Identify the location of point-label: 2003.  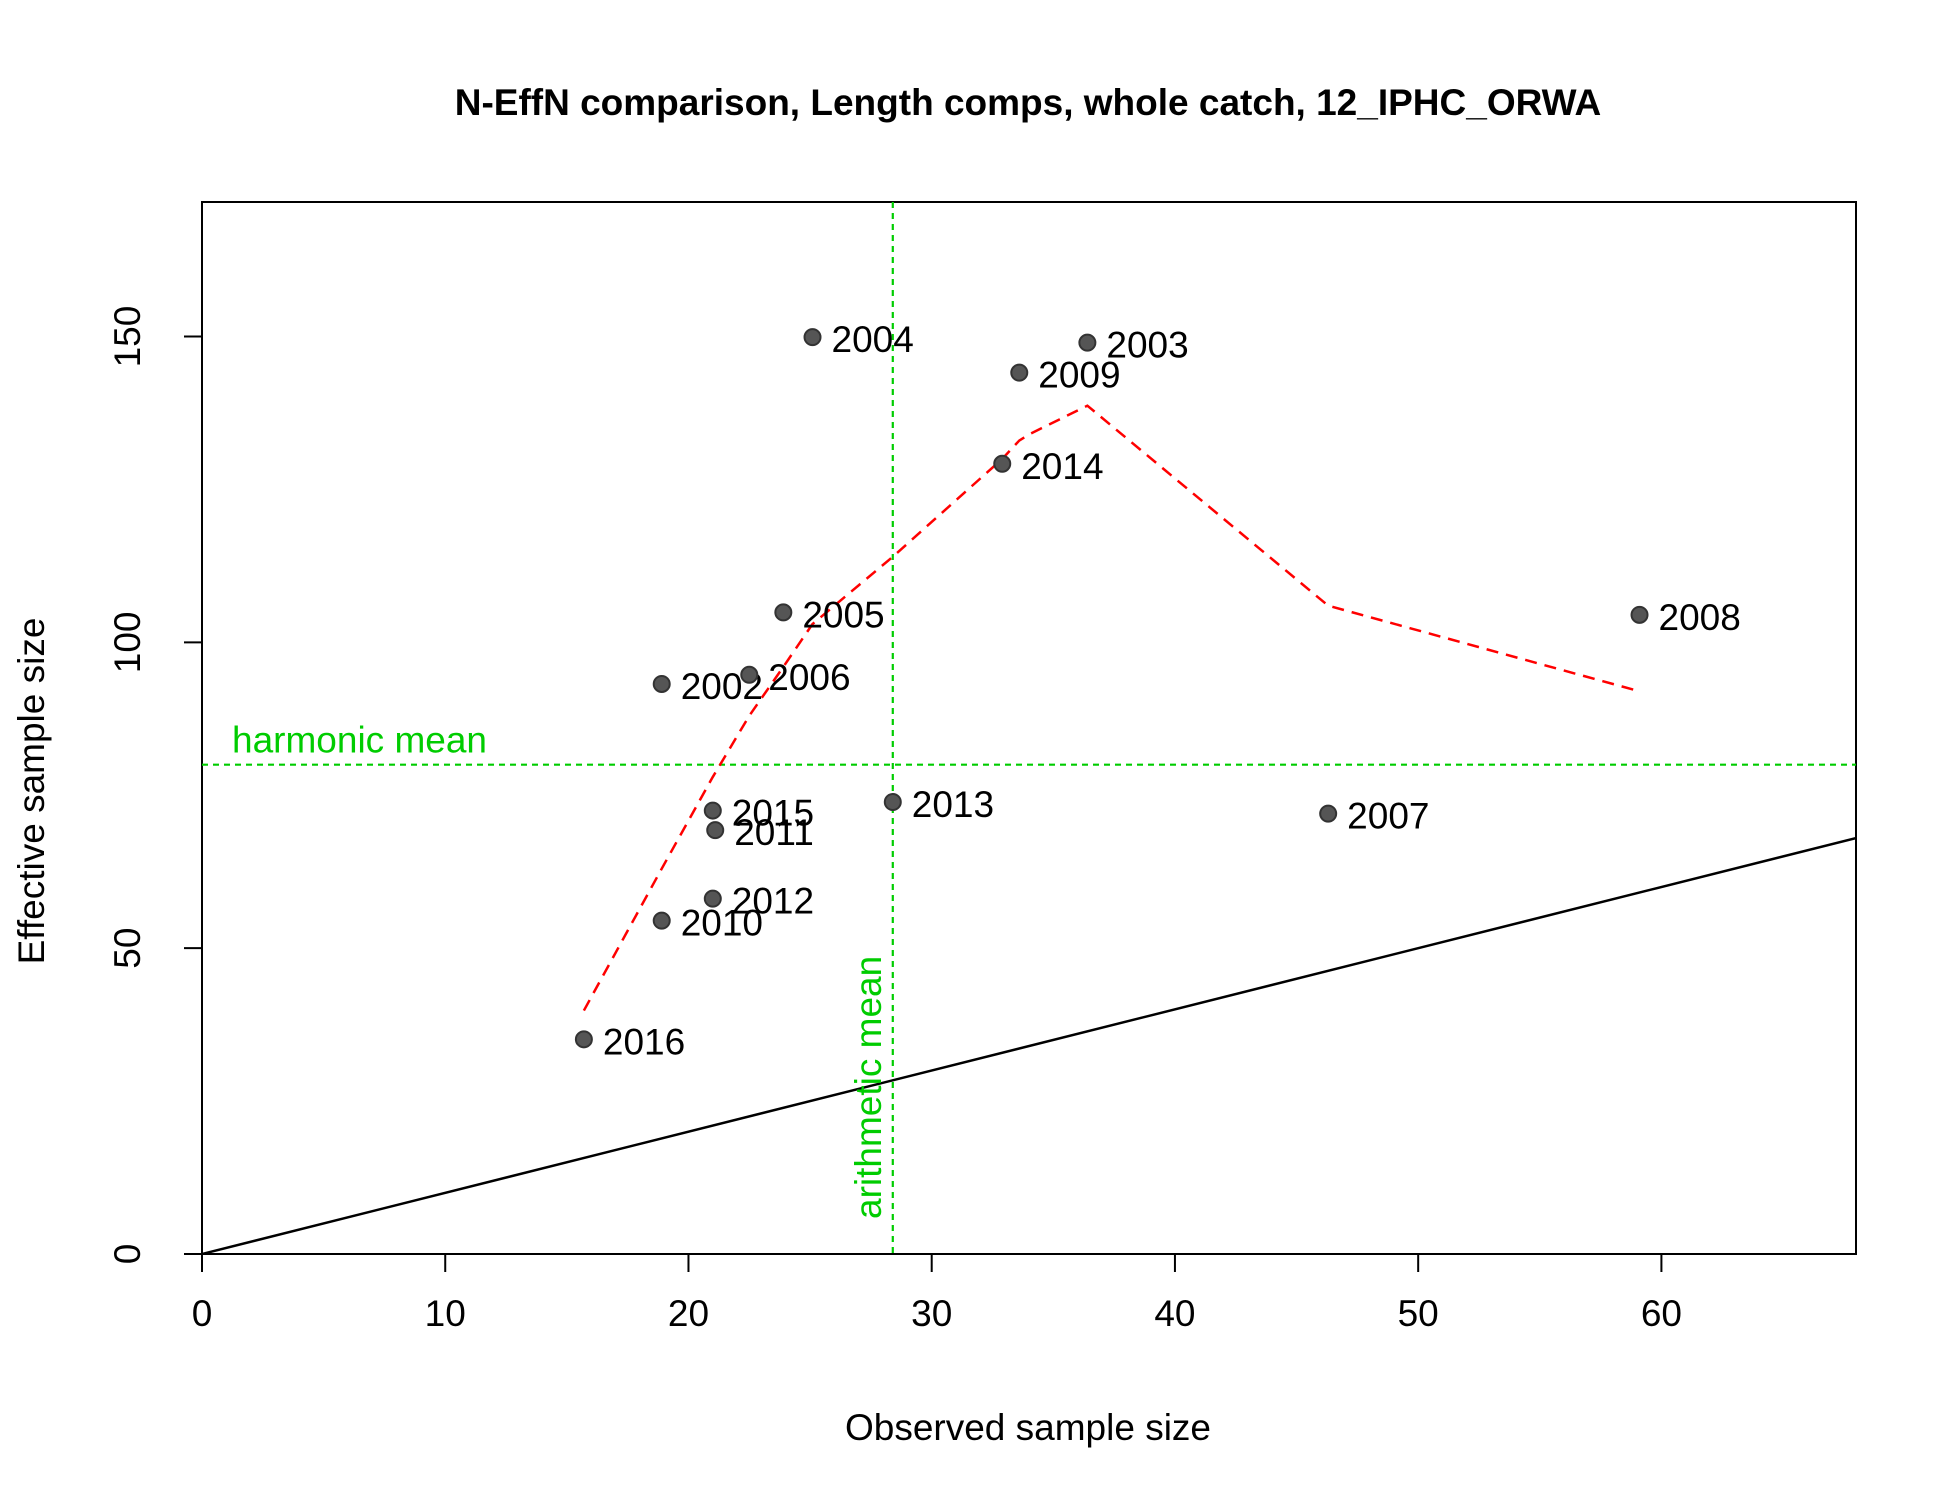
(1147, 345).